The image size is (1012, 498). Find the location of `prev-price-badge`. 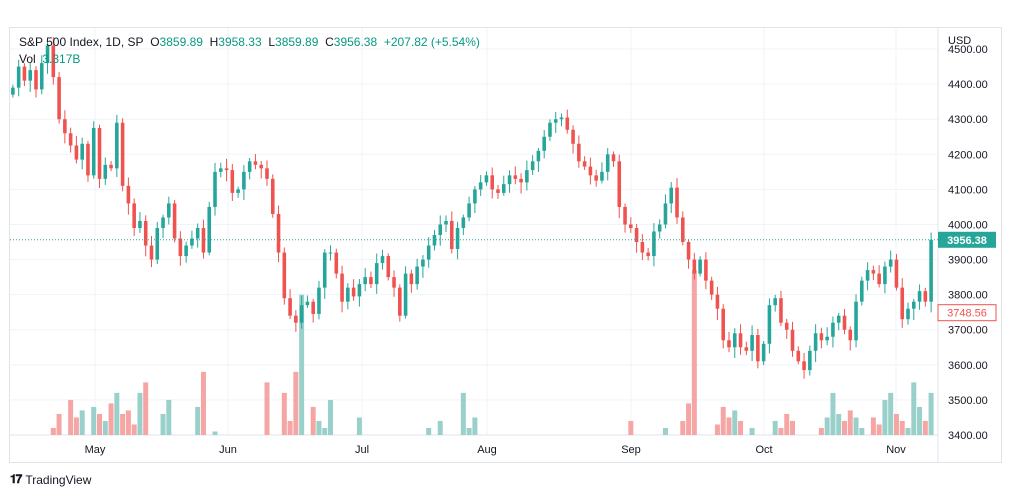

prev-price-badge is located at coordinates (967, 313).